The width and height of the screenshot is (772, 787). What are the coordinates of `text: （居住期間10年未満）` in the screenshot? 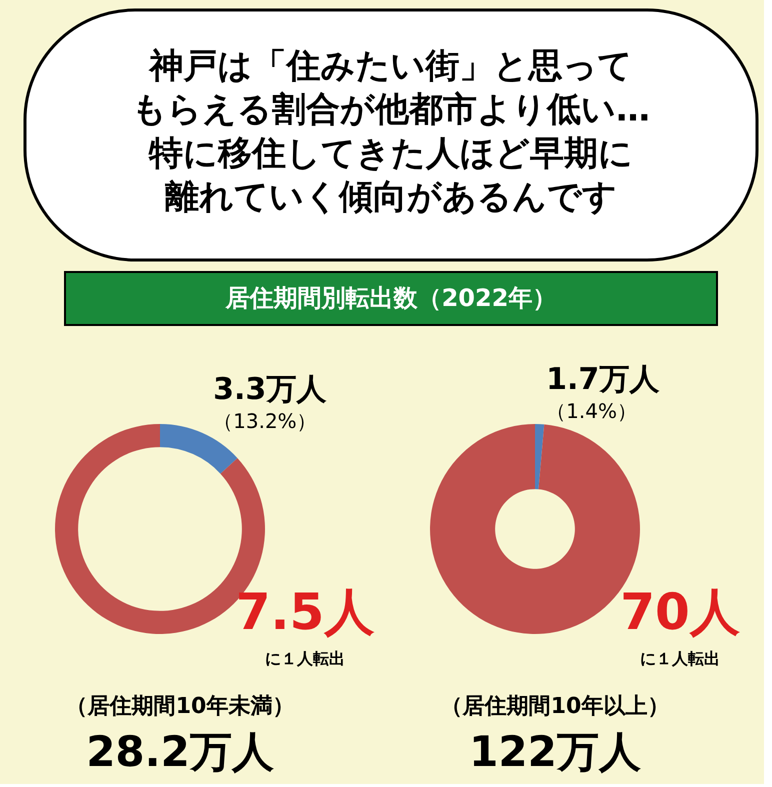 It's located at (180, 706).